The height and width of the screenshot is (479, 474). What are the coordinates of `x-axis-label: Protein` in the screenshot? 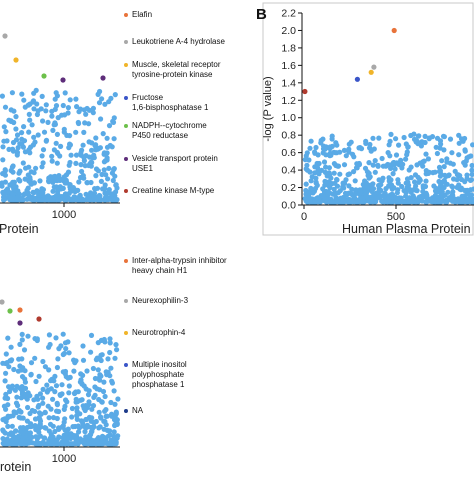 It's located at (19, 229).